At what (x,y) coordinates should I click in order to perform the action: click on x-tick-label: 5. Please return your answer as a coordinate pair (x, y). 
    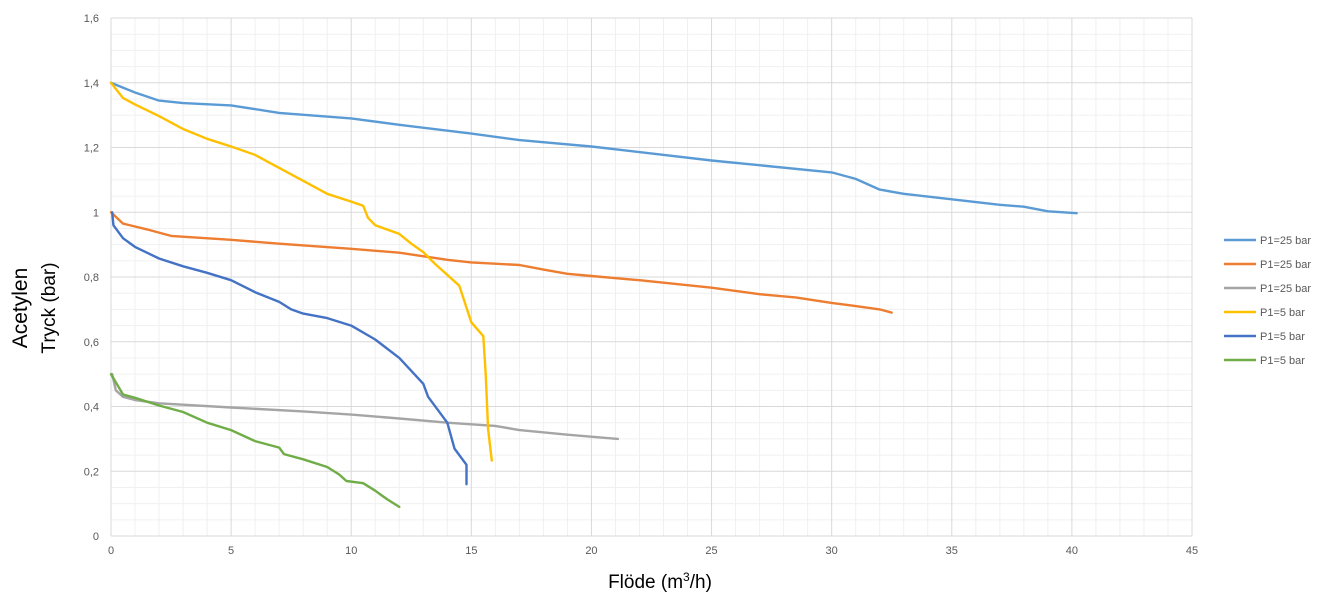
    Looking at the image, I should click on (231, 551).